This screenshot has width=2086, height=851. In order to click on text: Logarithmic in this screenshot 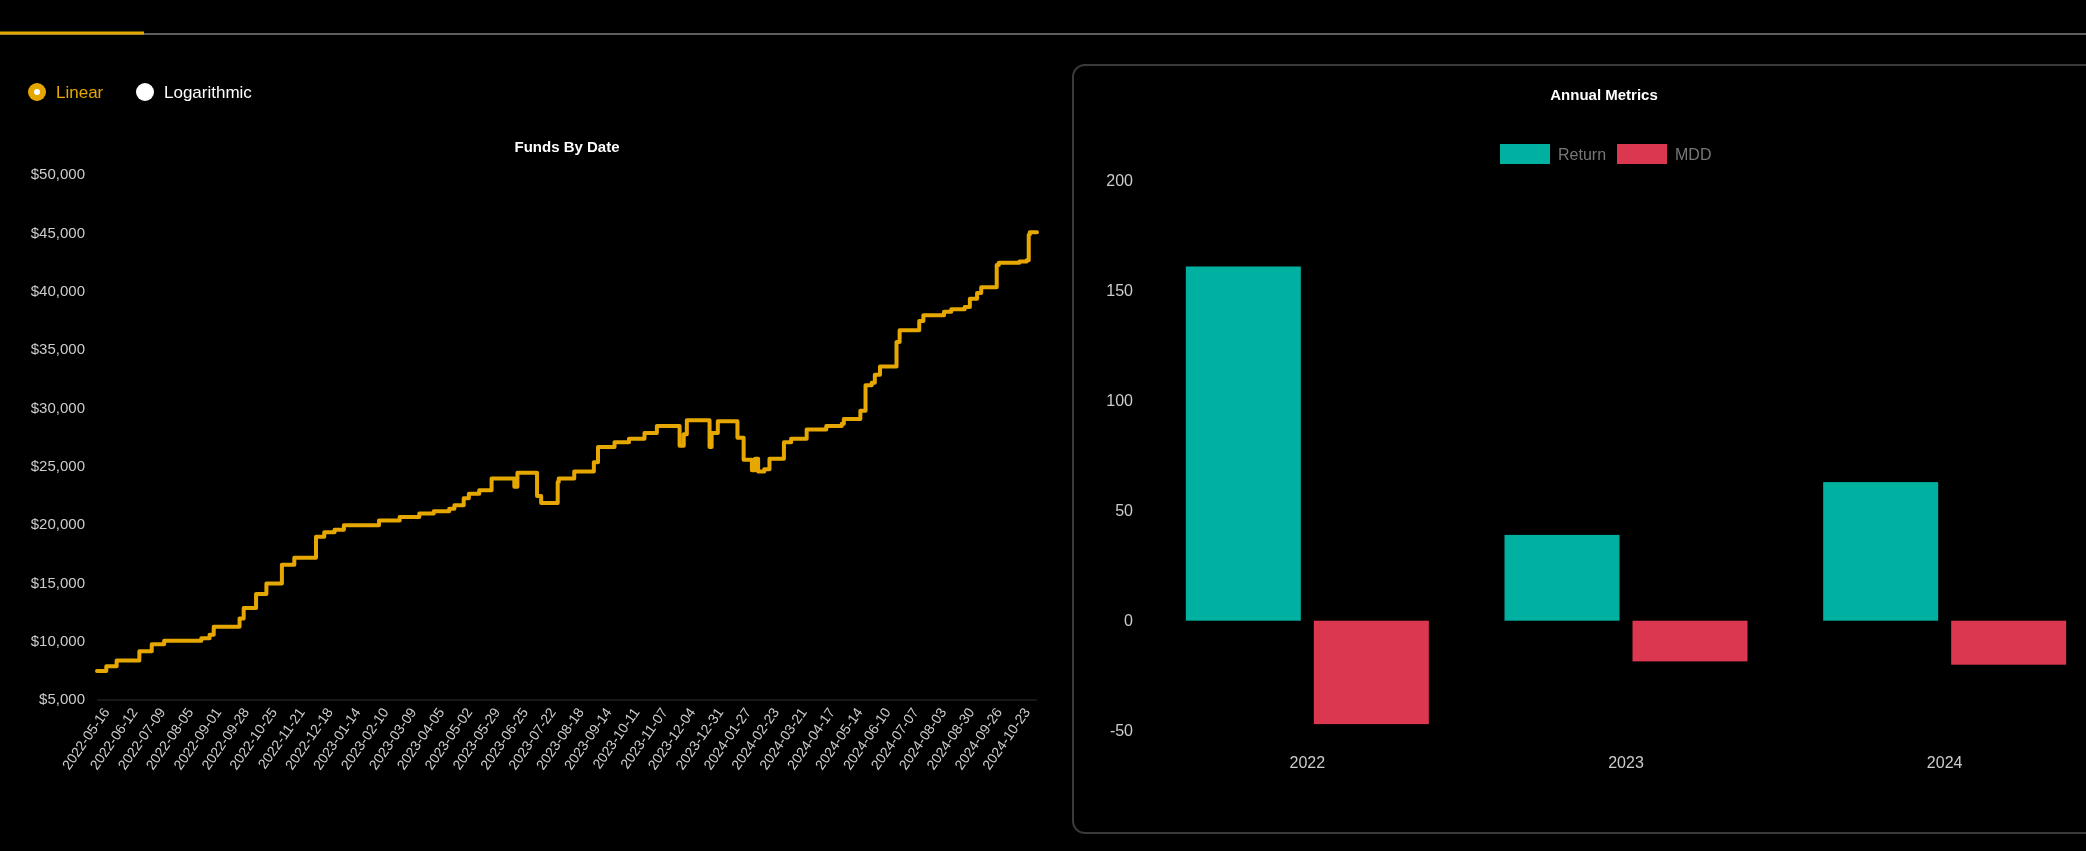, I will do `click(208, 92)`.